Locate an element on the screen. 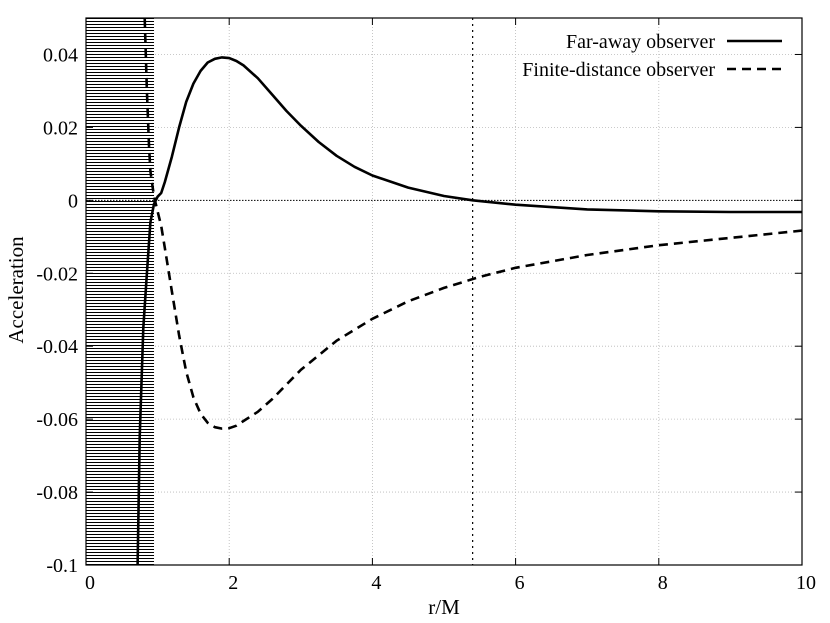 The image size is (830, 623). hatched-region is located at coordinates (120, 291).